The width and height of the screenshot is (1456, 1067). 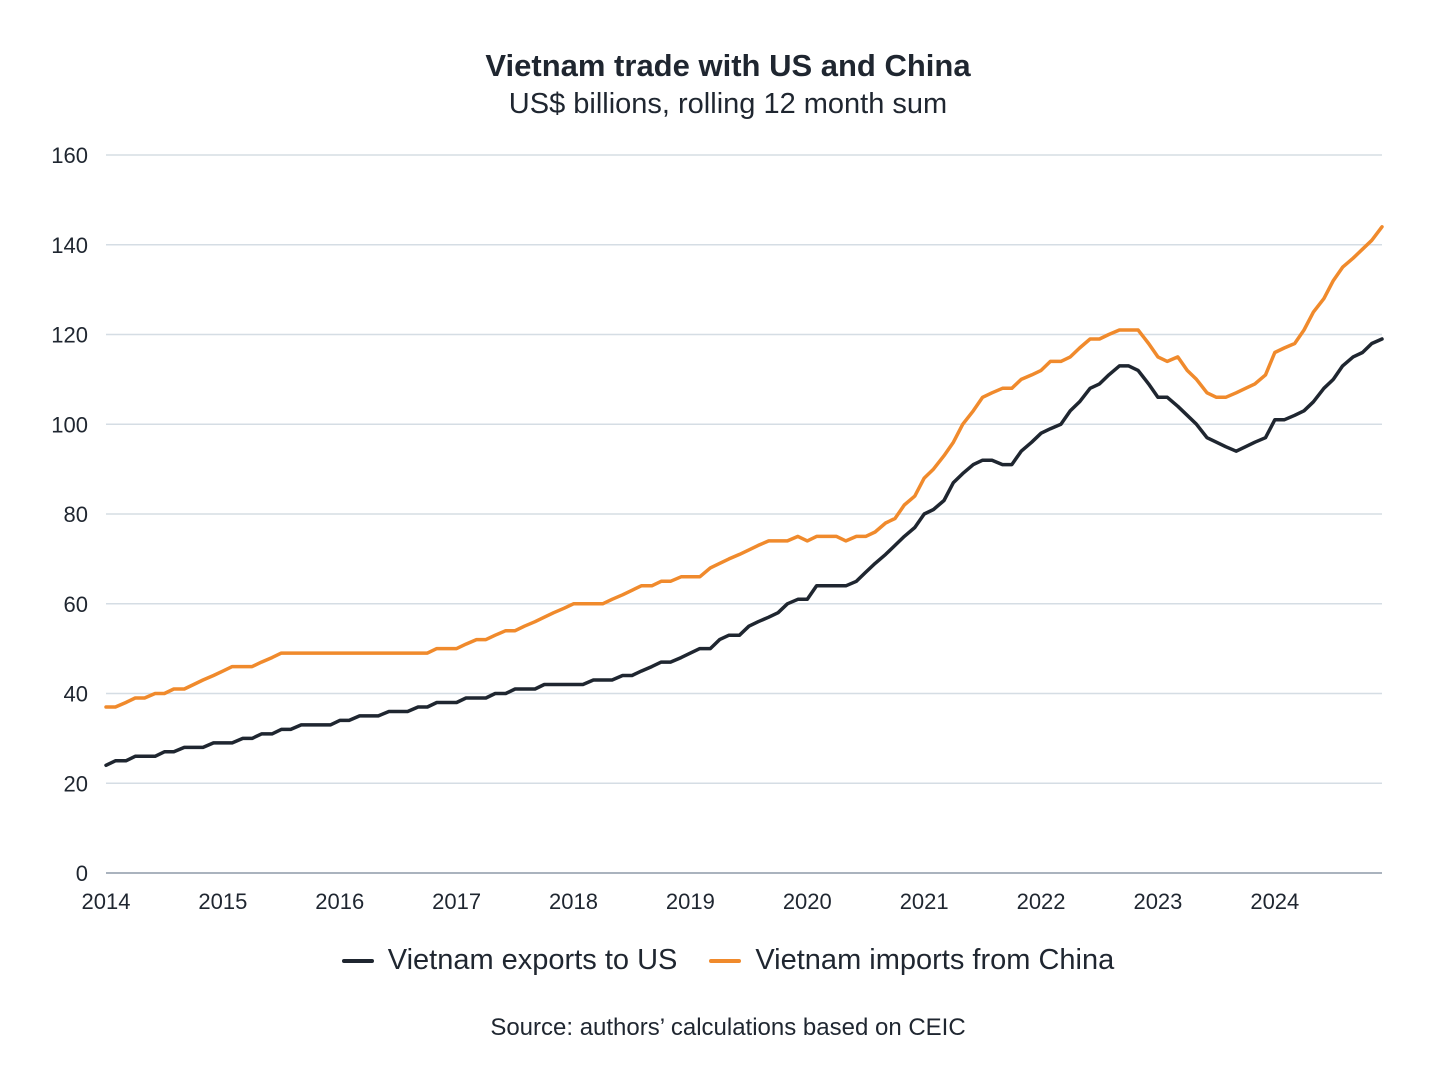 What do you see at coordinates (222, 901) in the screenshot?
I see `x-tick-label: 2015` at bounding box center [222, 901].